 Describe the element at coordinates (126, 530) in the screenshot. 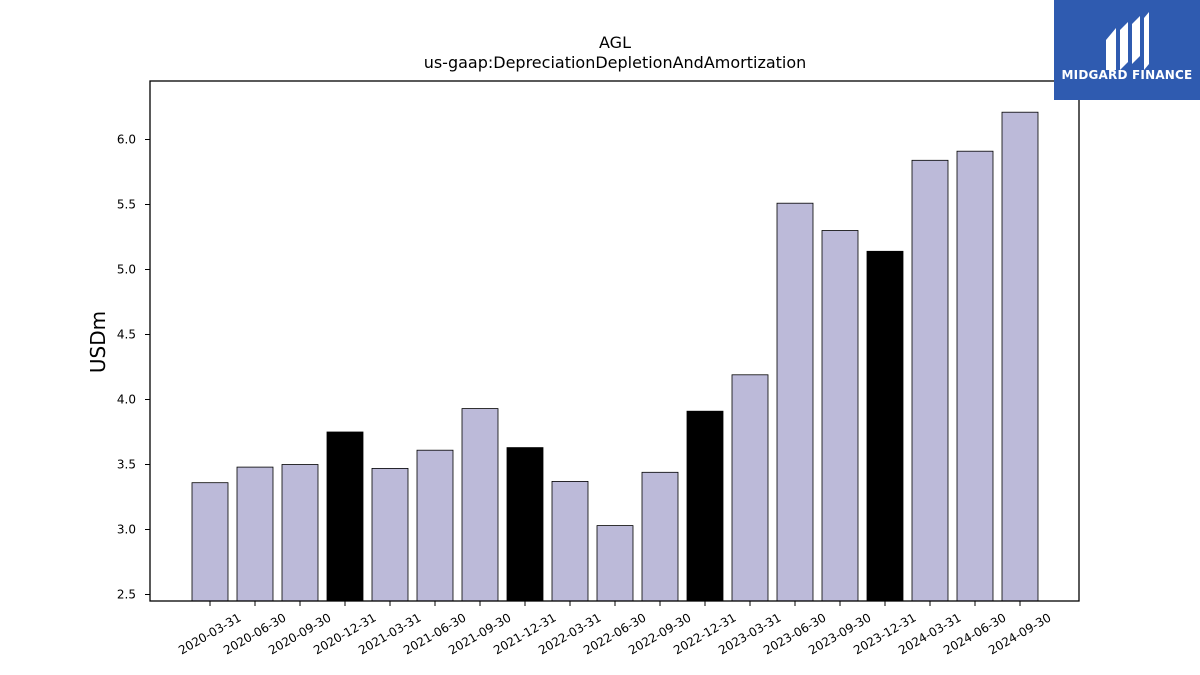

I see `y-tick-label: 3.0` at that location.